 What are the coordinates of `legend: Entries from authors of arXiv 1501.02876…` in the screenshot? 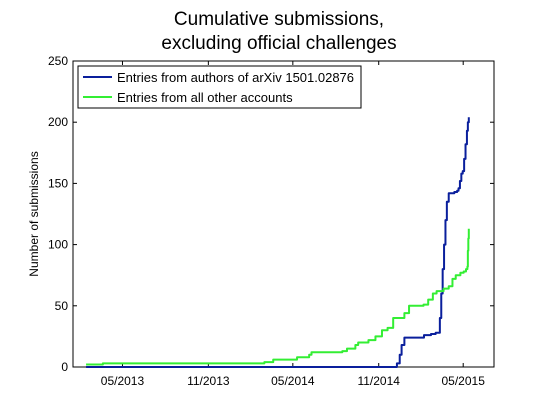 It's located at (219, 87).